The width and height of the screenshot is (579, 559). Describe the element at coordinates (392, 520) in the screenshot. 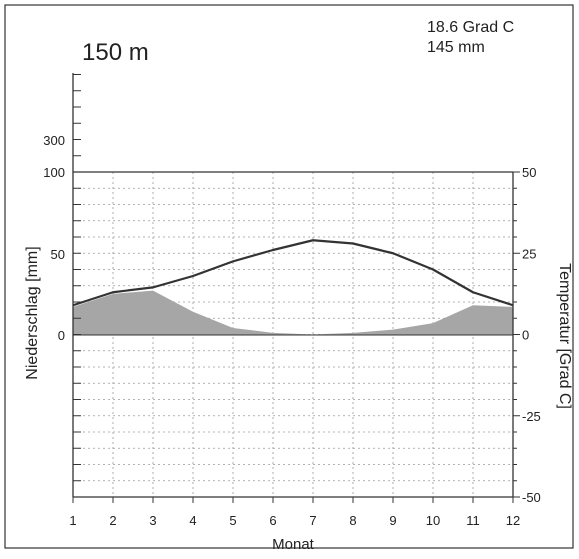

I see `x-tick-label: 9` at that location.